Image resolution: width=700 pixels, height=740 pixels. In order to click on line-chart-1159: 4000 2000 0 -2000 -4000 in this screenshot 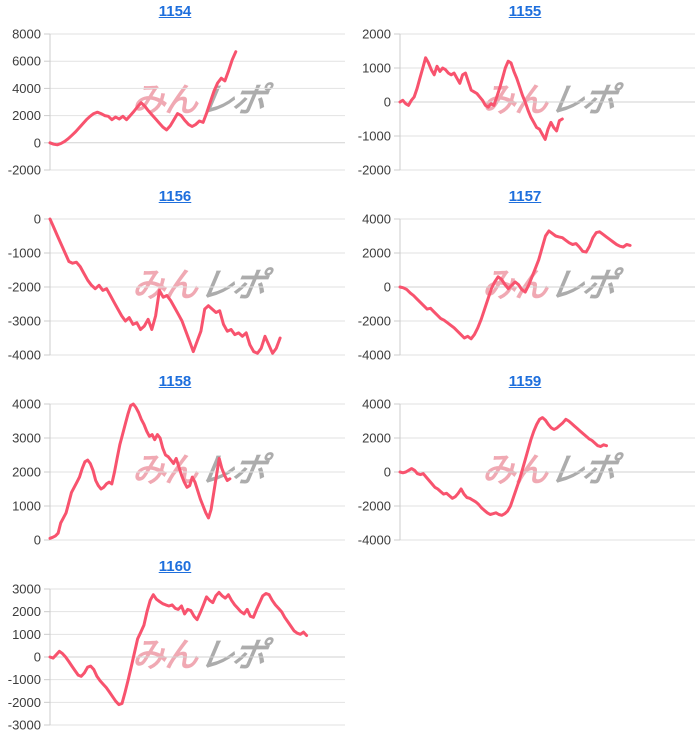, I will do `click(526, 472)`.